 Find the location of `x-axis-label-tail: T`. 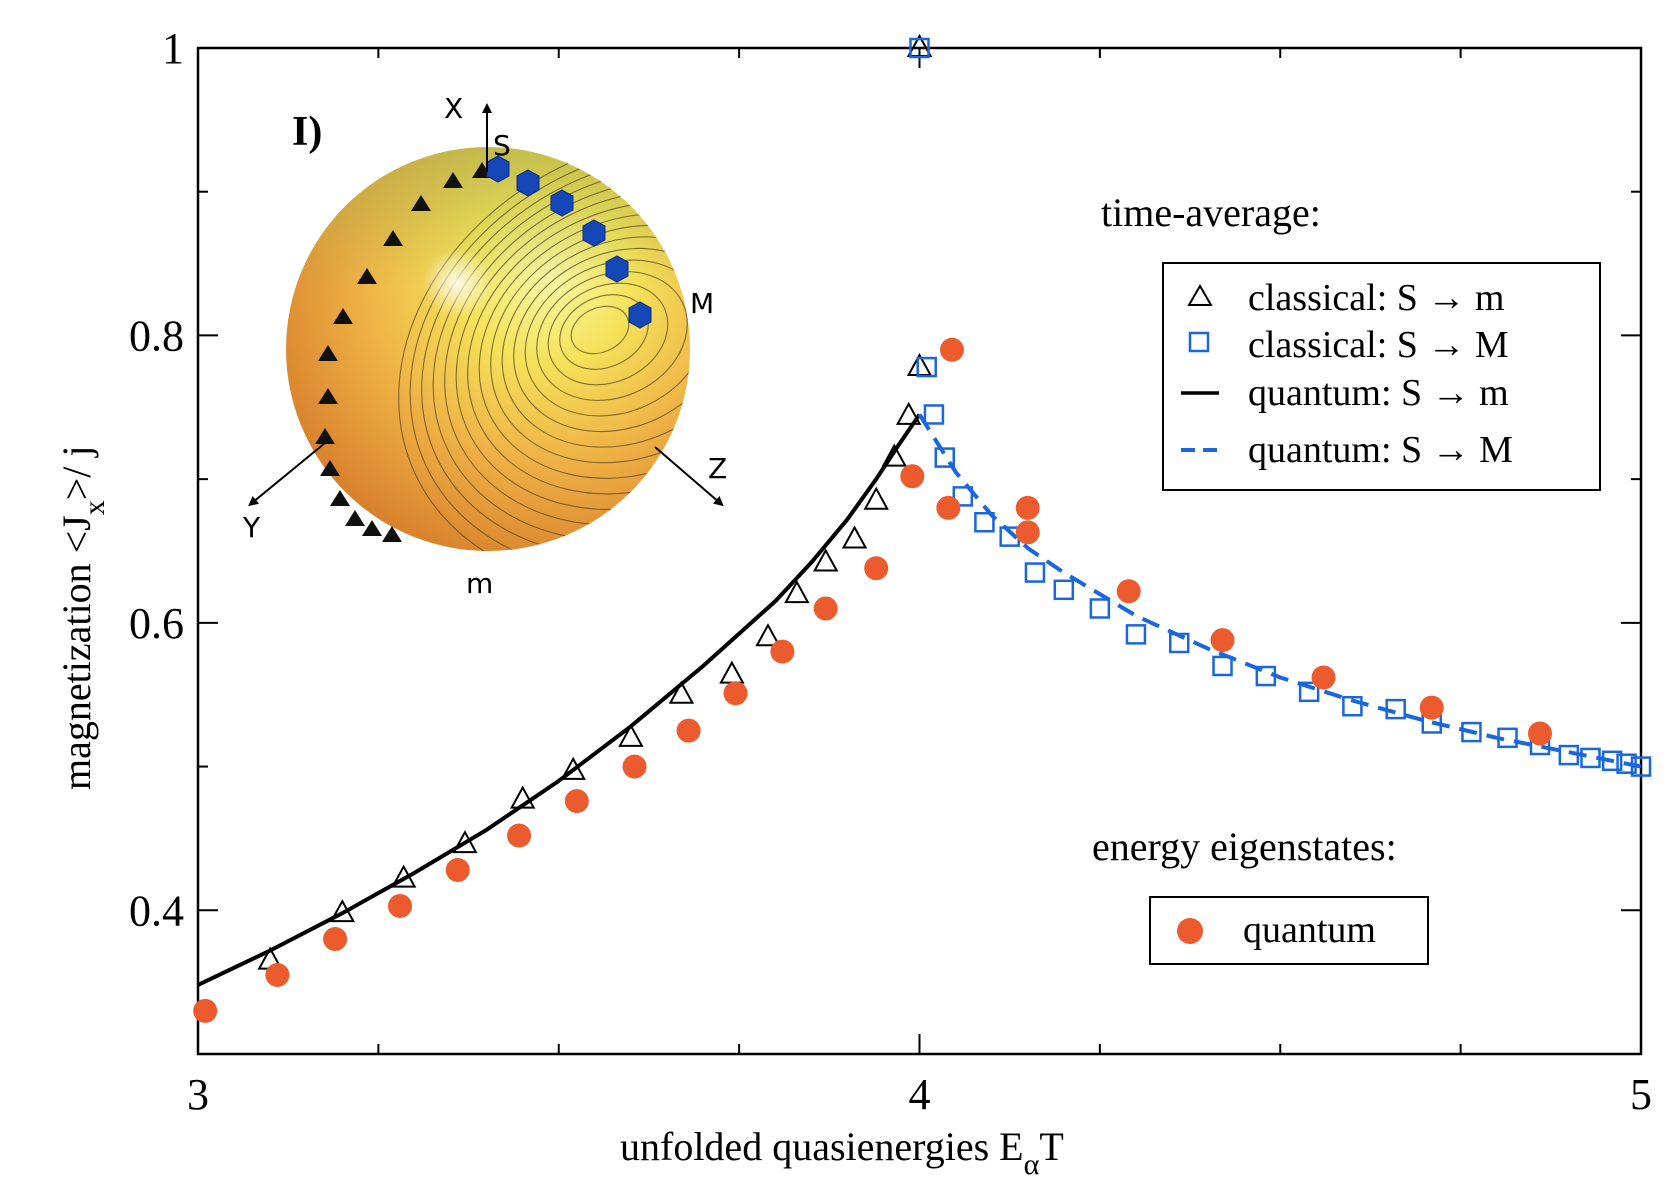

x-axis-label-tail: T is located at coordinates (1051, 1146).